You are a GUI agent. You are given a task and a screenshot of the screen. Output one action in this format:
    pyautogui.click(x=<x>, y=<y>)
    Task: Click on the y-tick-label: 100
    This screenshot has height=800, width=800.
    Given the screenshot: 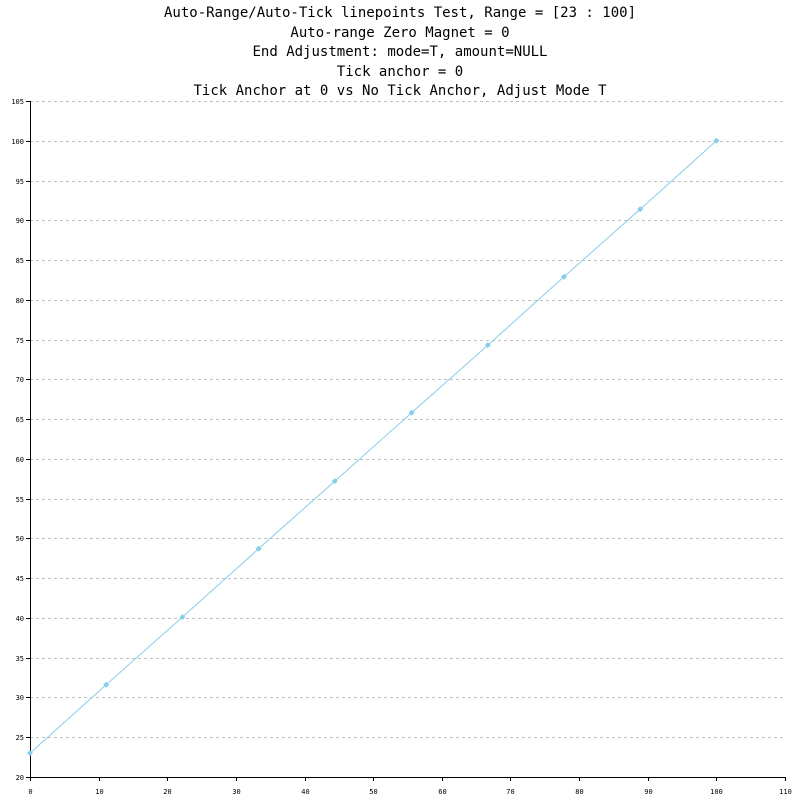 What is the action you would take?
    pyautogui.click(x=17, y=142)
    